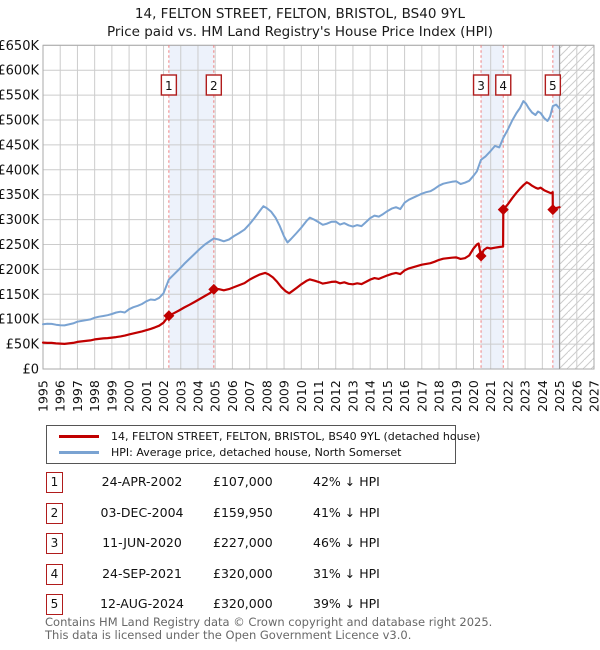 This screenshot has width=600, height=650. I want to click on year-axis-label: 2027, so click(593, 396).